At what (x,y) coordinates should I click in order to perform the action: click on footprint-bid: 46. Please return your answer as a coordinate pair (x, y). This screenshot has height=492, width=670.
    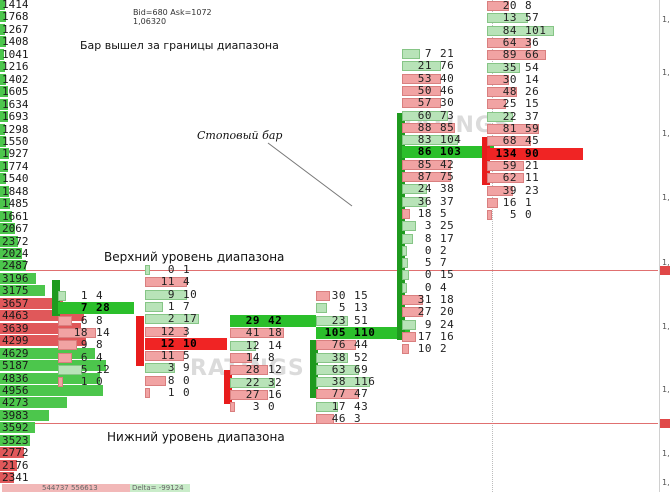
    Looking at the image, I should click on (338, 418).